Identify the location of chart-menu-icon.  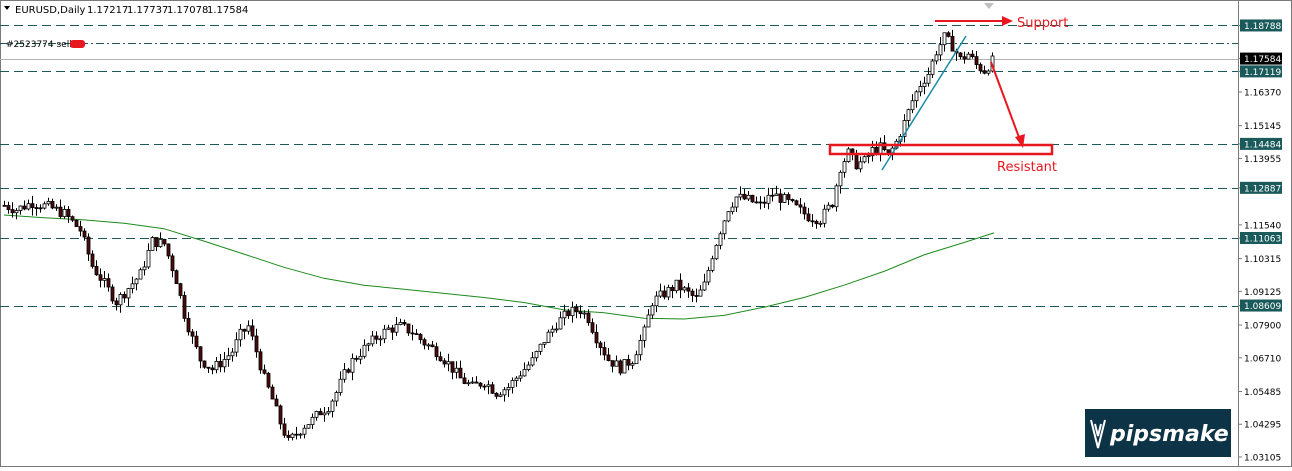
(7, 8).